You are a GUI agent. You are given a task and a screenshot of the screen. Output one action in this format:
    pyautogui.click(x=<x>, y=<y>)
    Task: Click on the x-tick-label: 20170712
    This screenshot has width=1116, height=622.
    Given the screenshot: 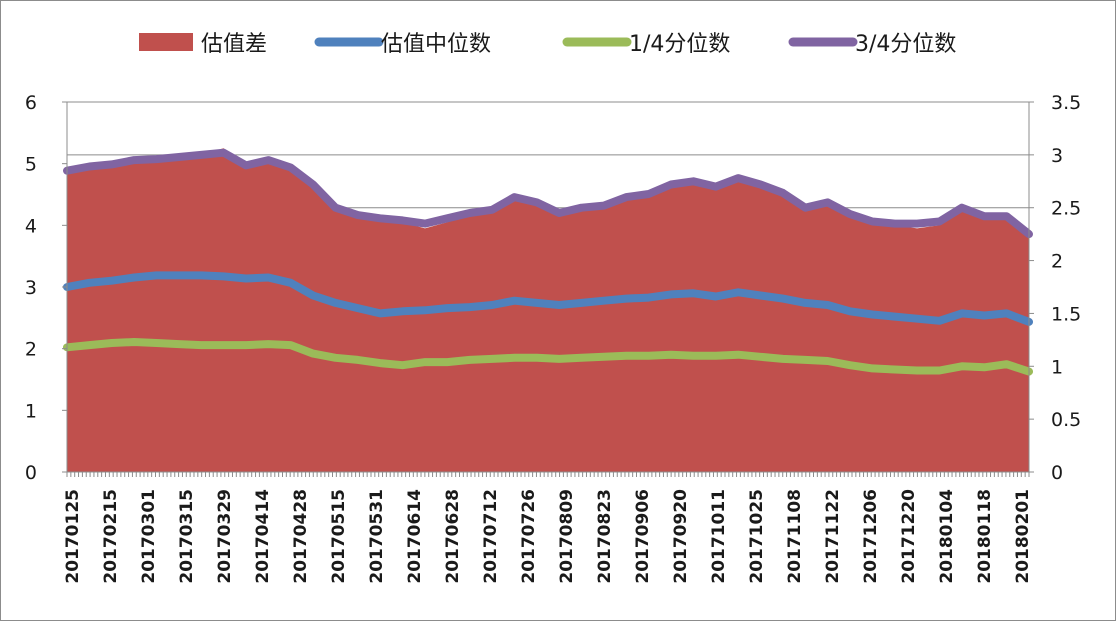 What is the action you would take?
    pyautogui.click(x=491, y=536)
    